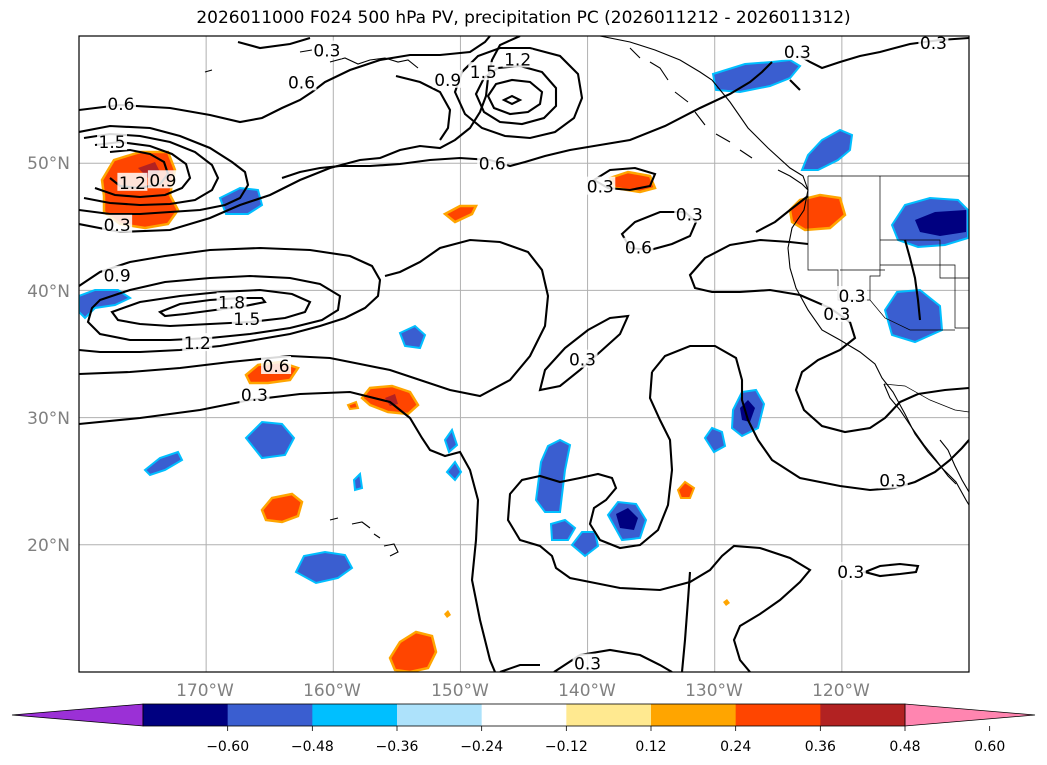  What do you see at coordinates (714, 691) in the screenshot?
I see `lon-label: 130°W` at bounding box center [714, 691].